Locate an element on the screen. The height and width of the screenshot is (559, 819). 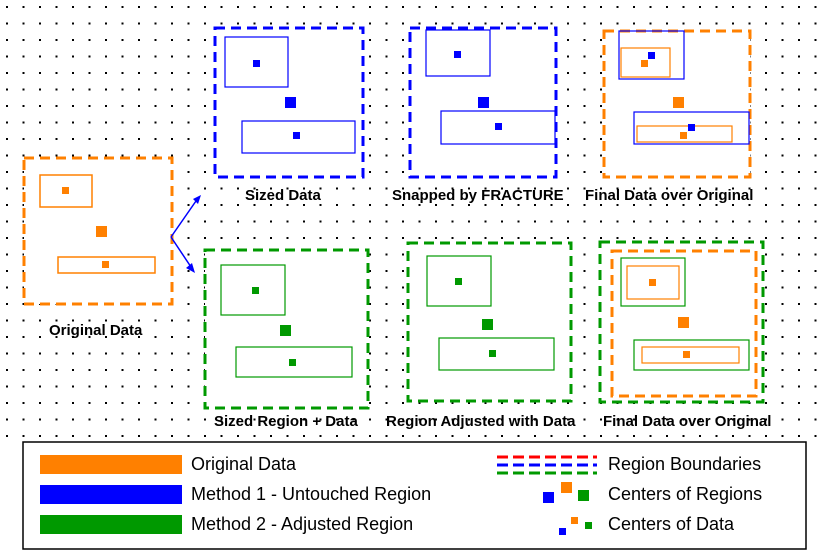
panel-snapped is located at coordinates (483, 102).